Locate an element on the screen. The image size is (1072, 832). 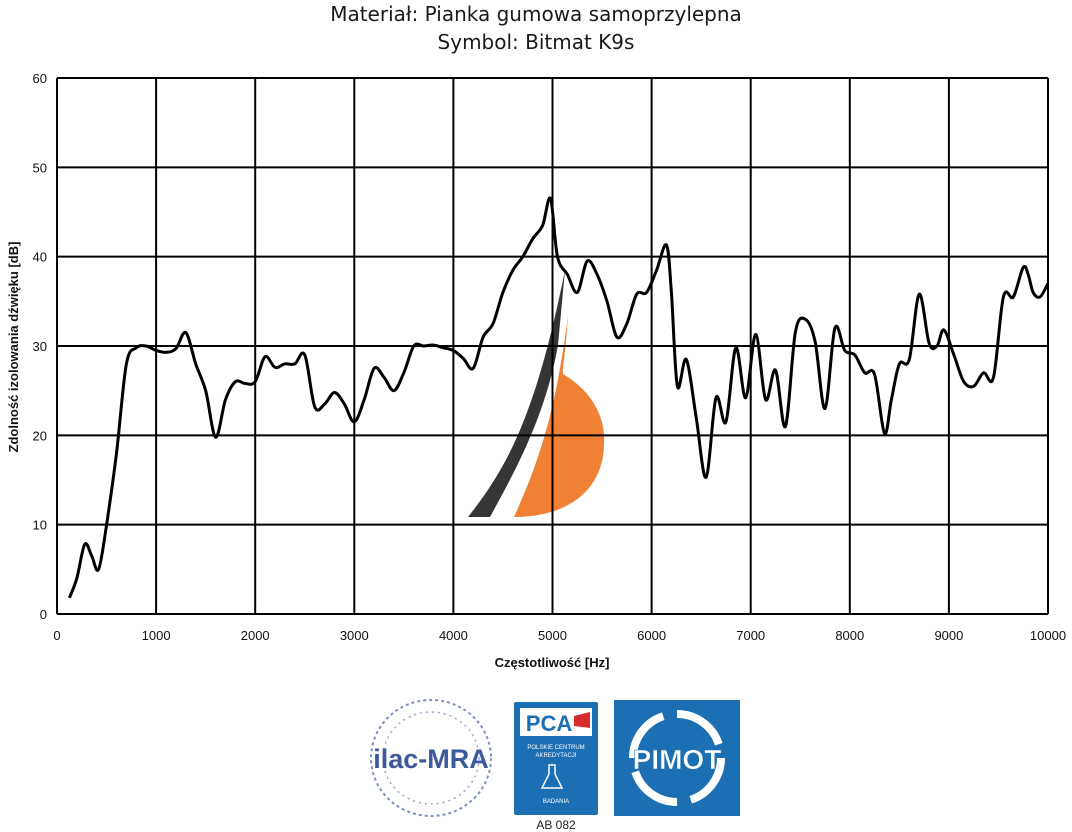
ilac-mra-text: ilac-MRA is located at coordinates (431, 759).